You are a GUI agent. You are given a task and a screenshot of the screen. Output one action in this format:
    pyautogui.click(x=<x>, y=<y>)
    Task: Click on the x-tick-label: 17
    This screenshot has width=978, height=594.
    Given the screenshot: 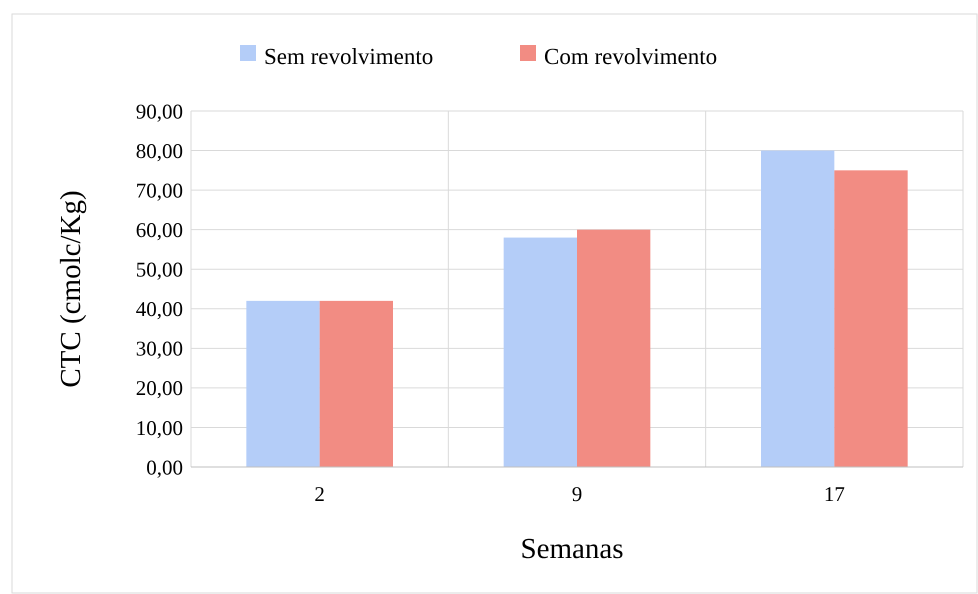 What is the action you would take?
    pyautogui.click(x=834, y=494)
    